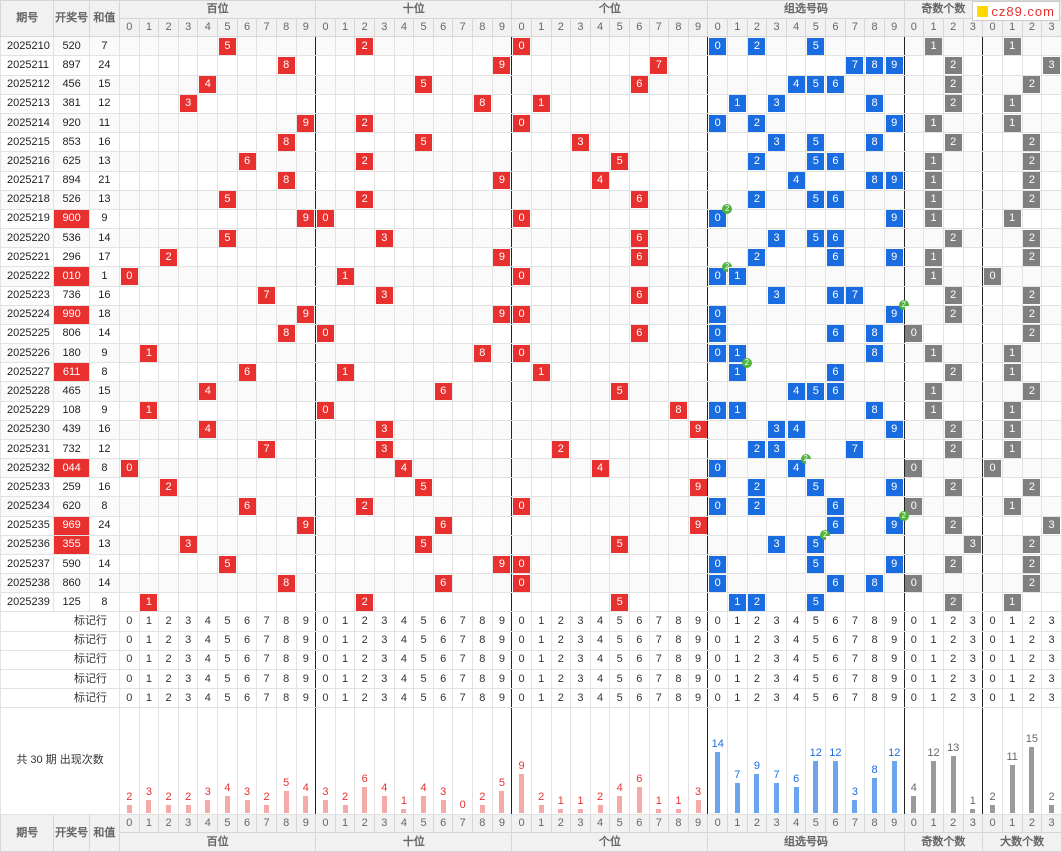  I want to click on draw-row: 2025215 853 16 8 5 3 3 5 8 2 2, so click(531, 142).